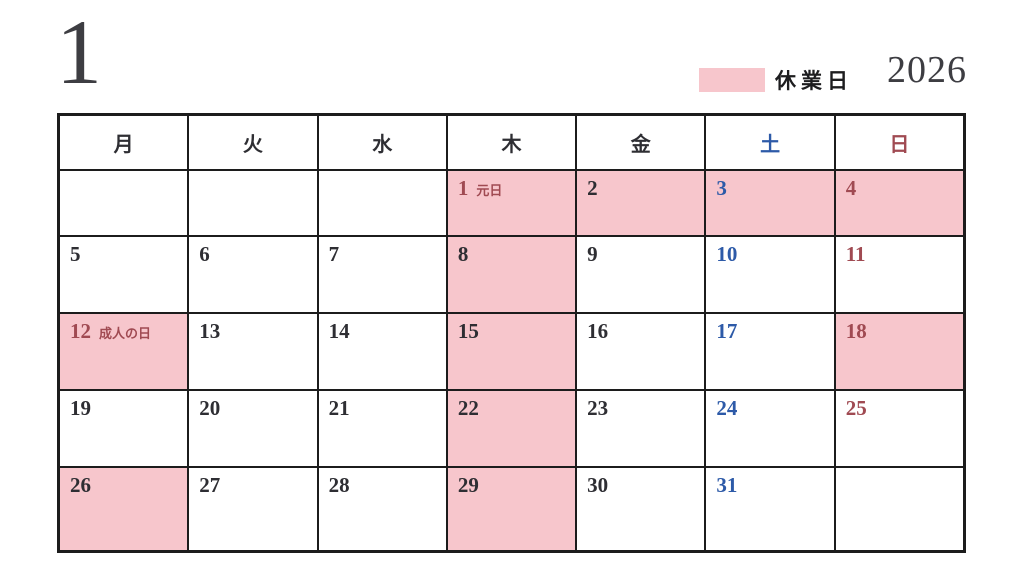 This screenshot has width=1024, height=576. I want to click on day-number: 3, so click(721, 188).